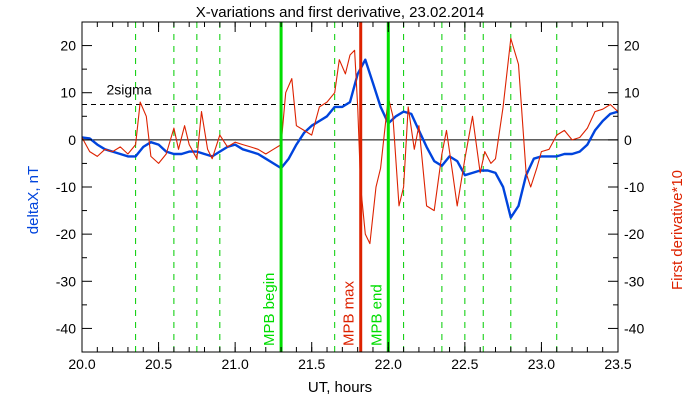  What do you see at coordinates (632, 46) in the screenshot?
I see `y-tick-label-right-0: 20` at bounding box center [632, 46].